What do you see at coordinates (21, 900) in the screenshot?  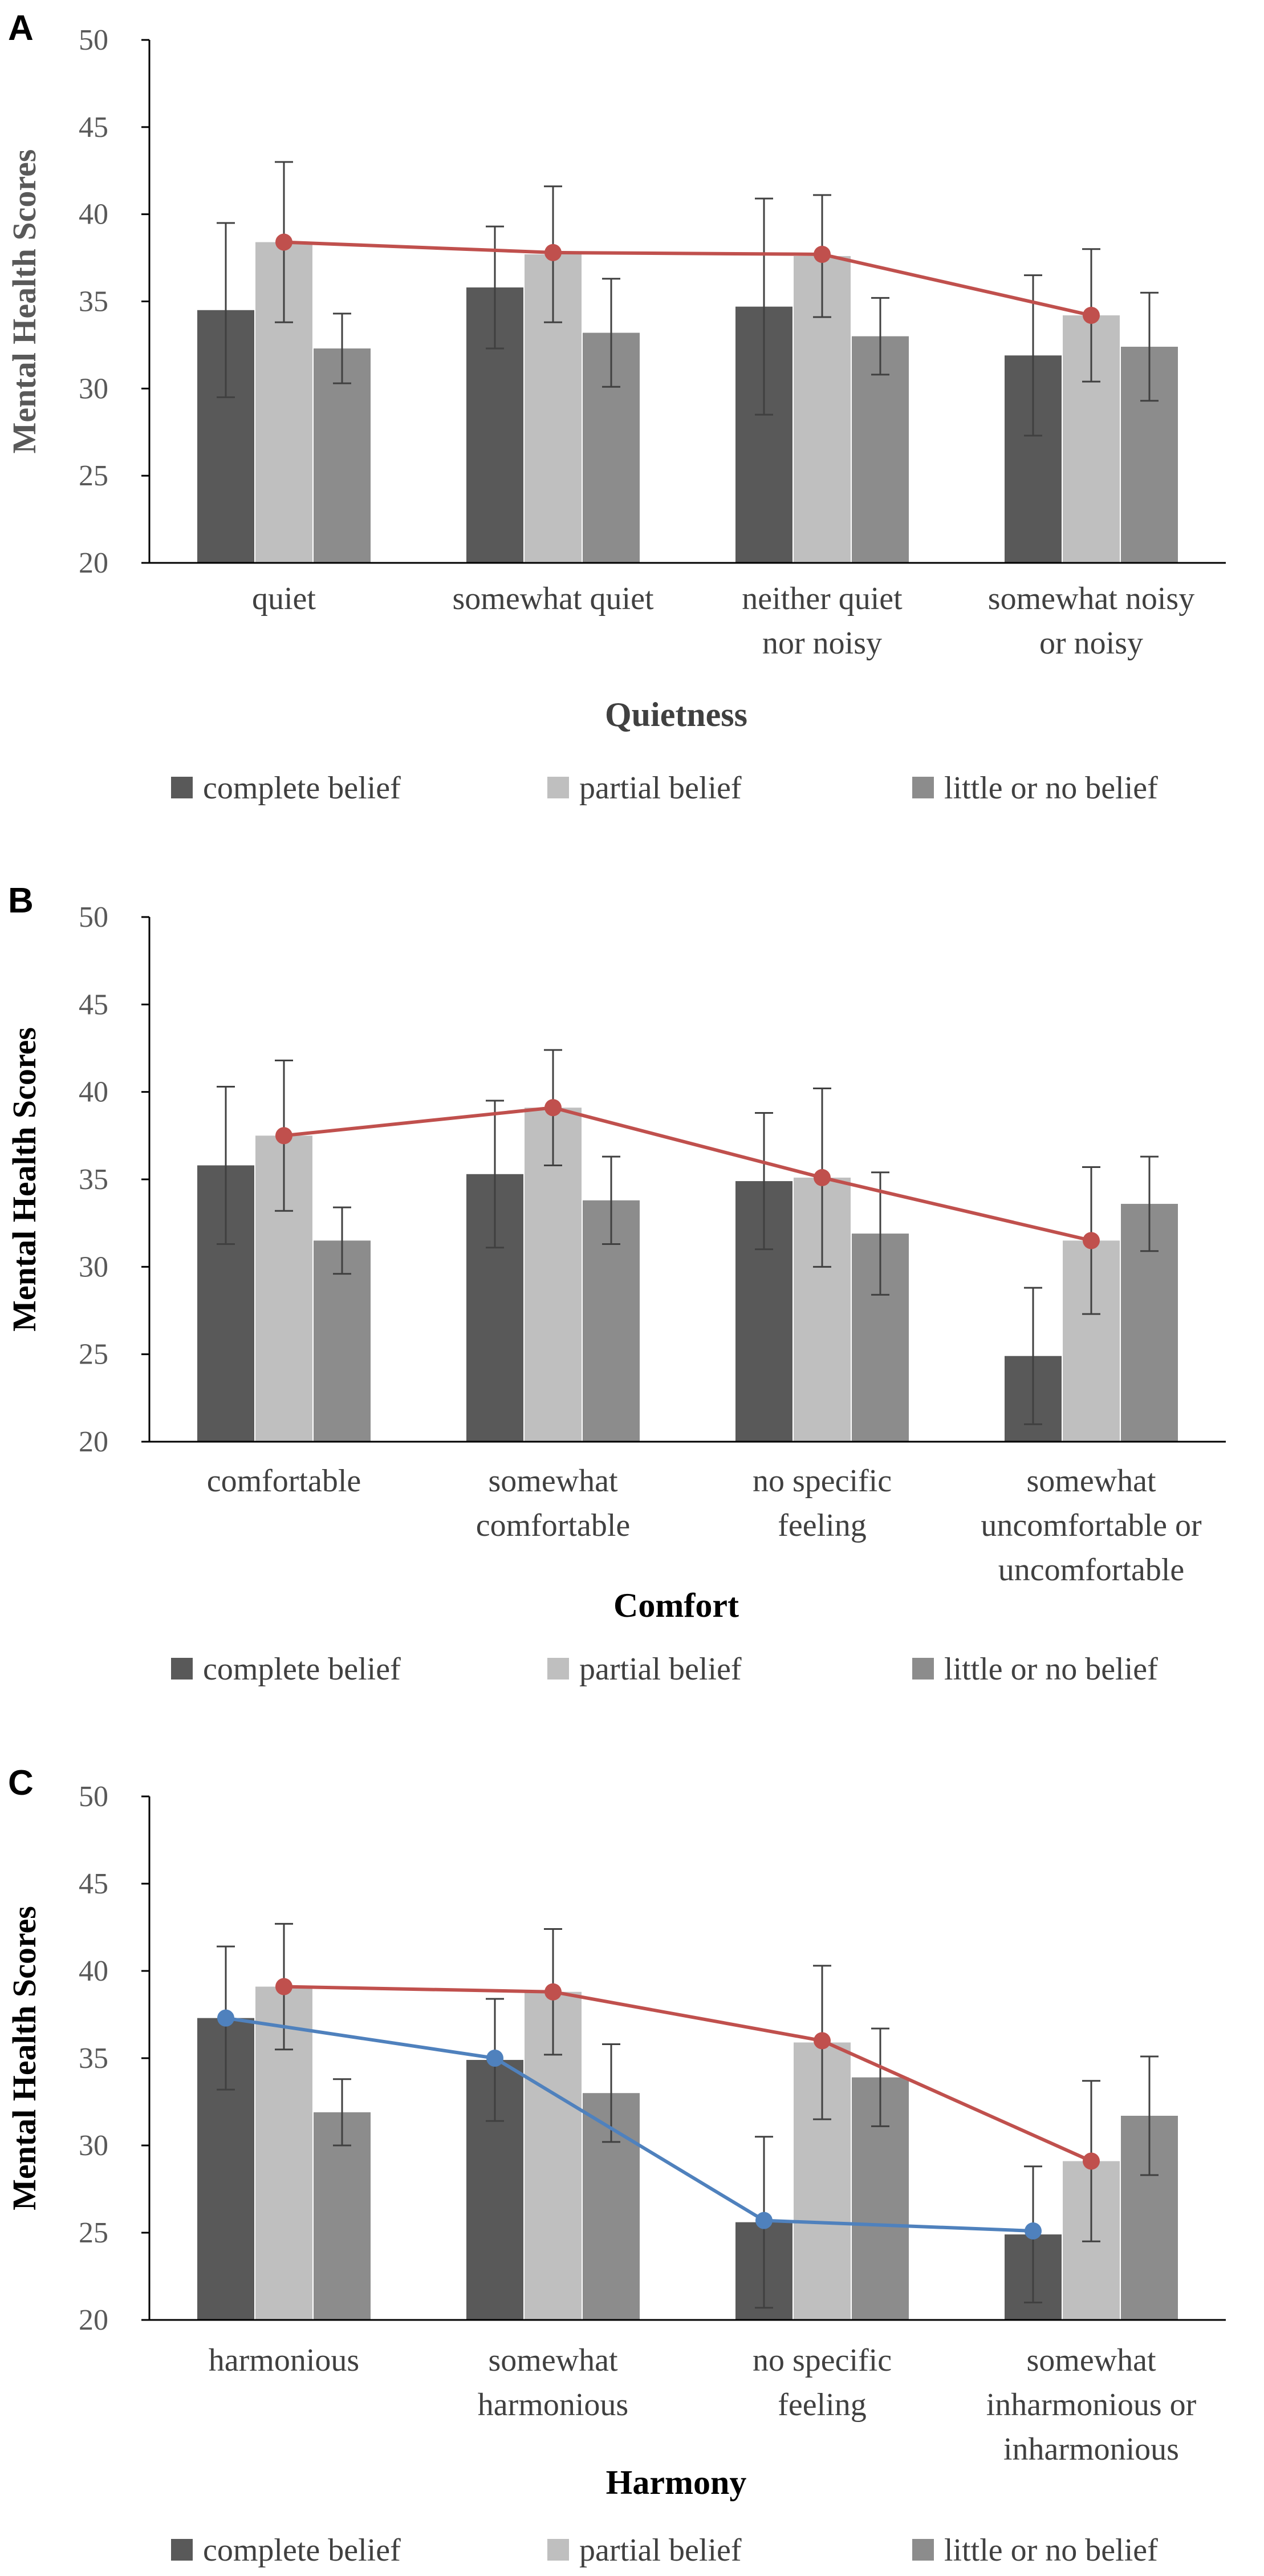 I see `panel-letter: B` at bounding box center [21, 900].